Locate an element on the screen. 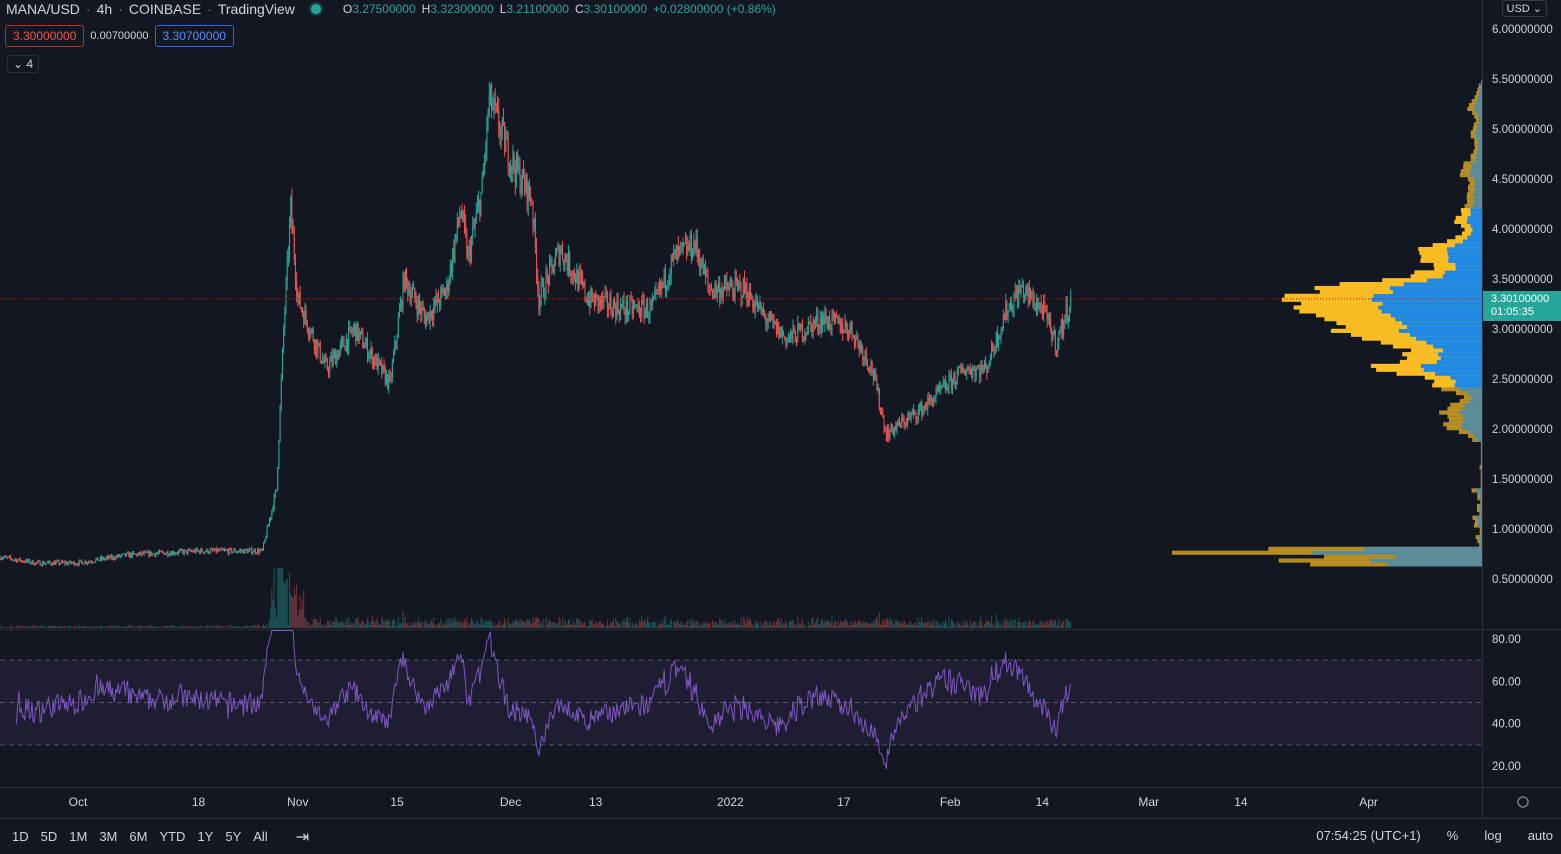 This screenshot has width=1561, height=854. range-1d: 1D is located at coordinates (20, 836).